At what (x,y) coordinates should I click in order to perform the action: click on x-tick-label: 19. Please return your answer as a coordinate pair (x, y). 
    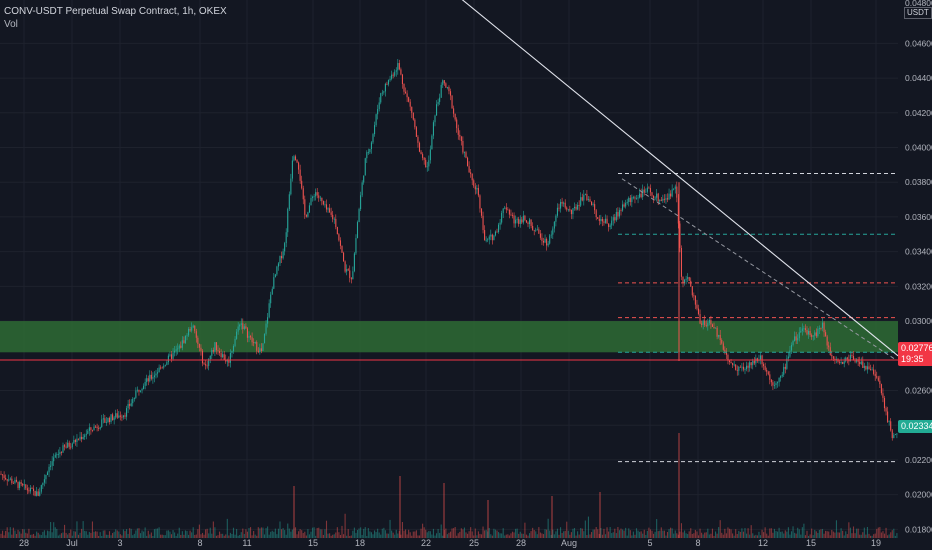
    Looking at the image, I should click on (876, 543).